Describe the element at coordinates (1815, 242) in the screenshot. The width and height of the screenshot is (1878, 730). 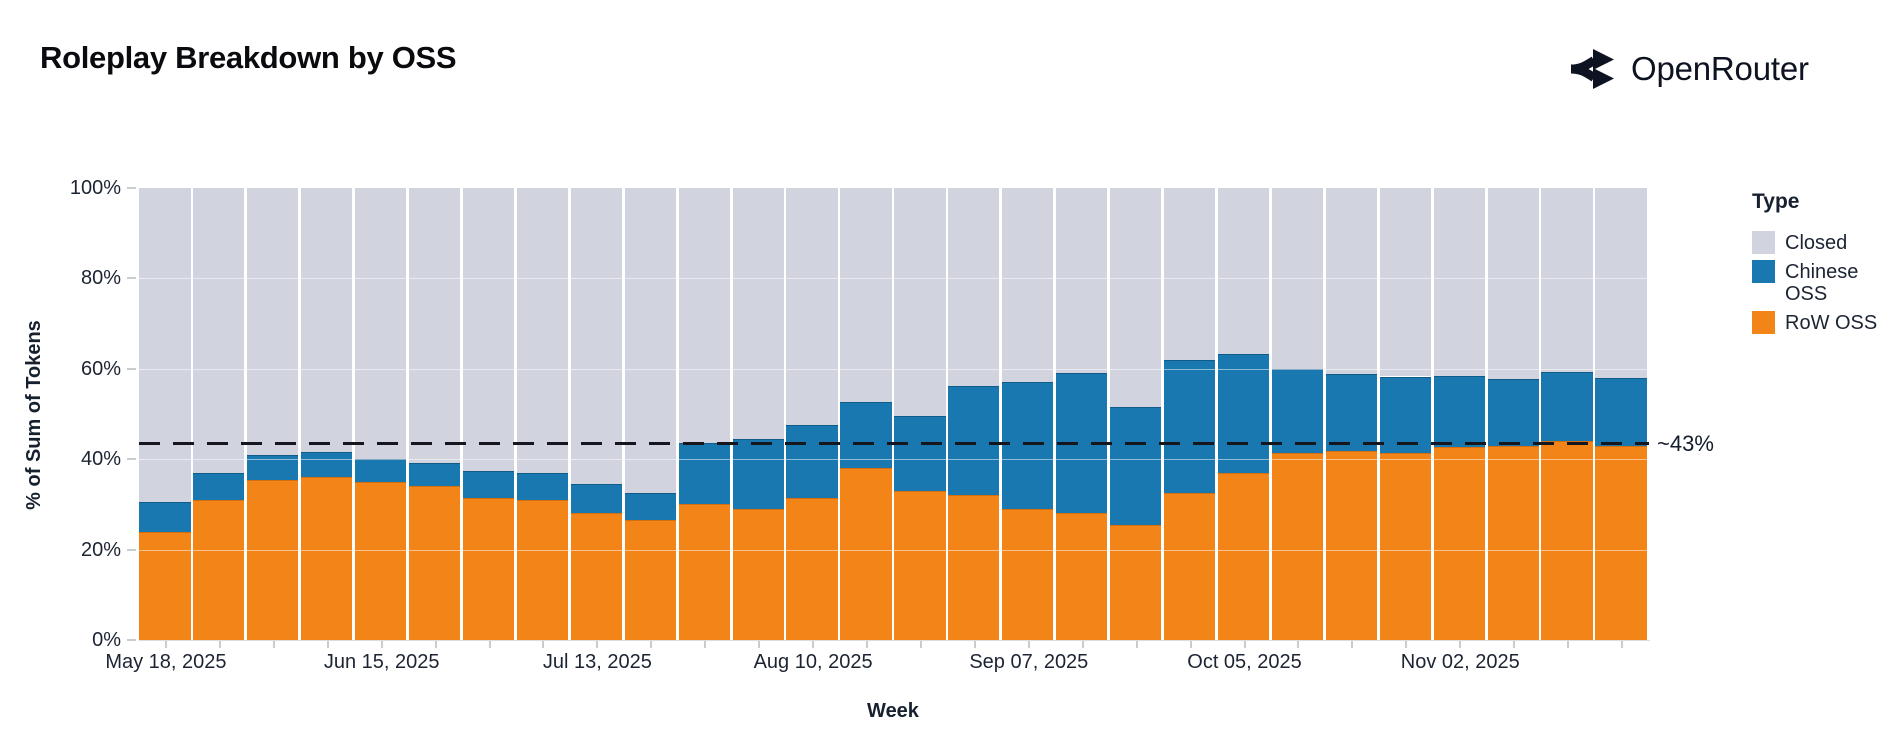
I see `legend-item-closed: Closed` at that location.